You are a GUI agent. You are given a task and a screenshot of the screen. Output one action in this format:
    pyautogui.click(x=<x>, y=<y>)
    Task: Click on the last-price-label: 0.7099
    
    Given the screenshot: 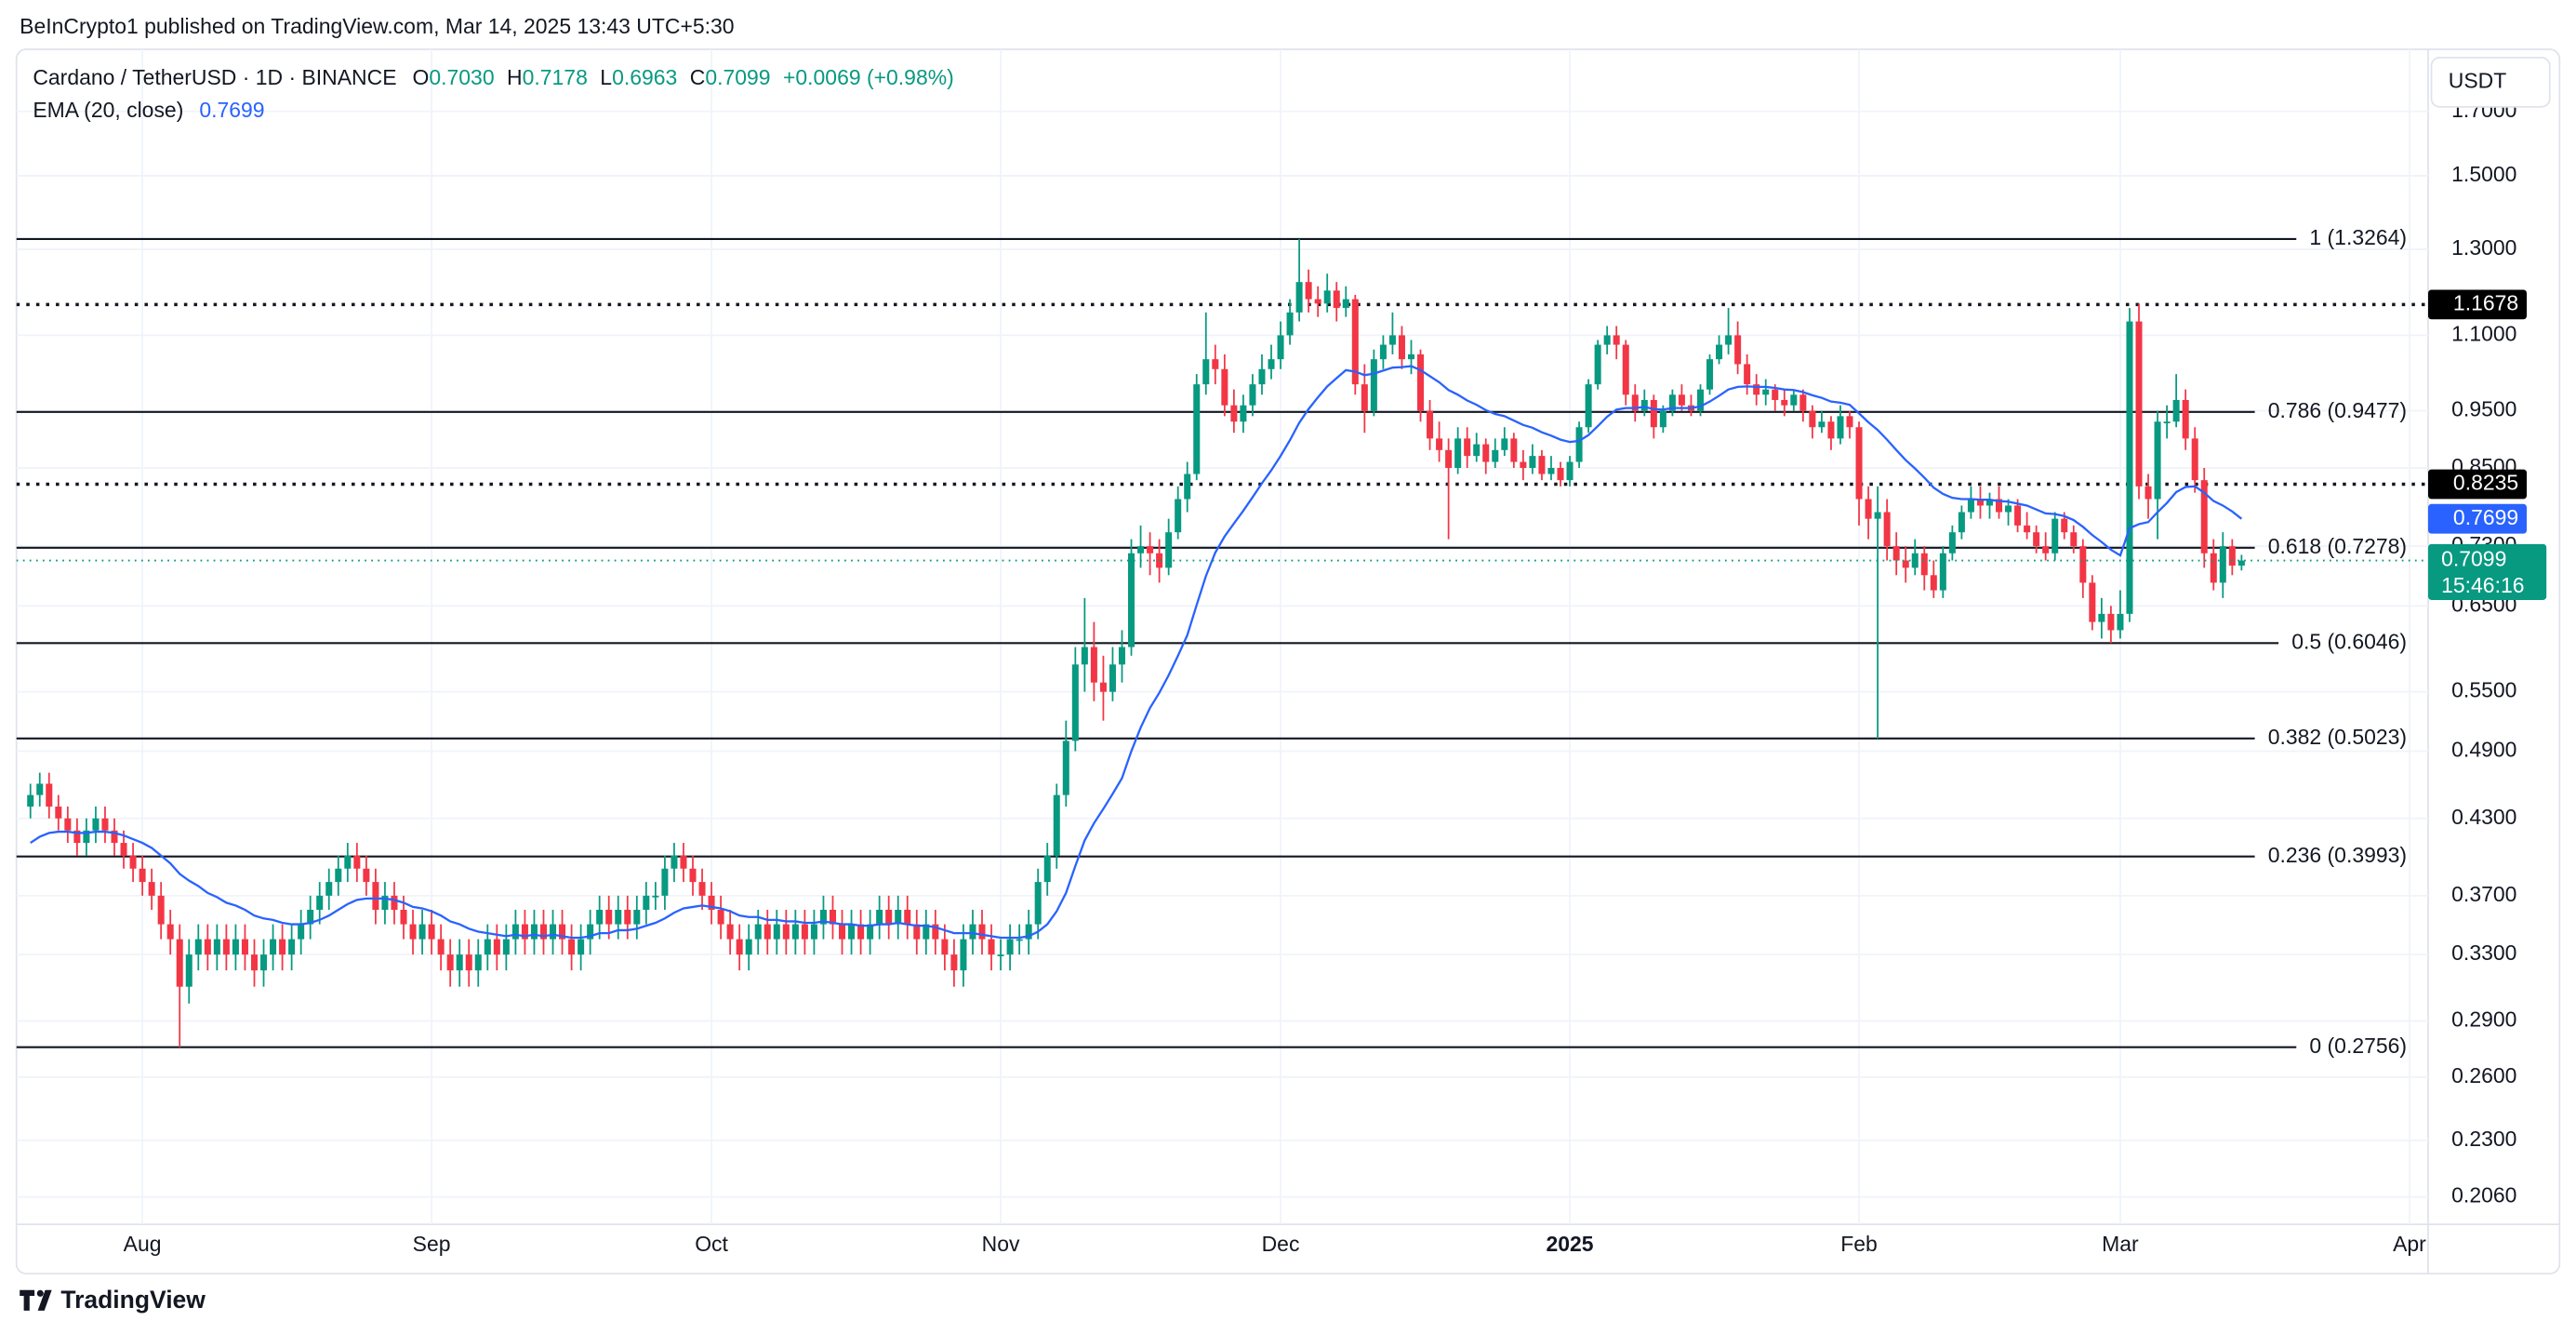 What is the action you would take?
    pyautogui.click(x=2473, y=559)
    